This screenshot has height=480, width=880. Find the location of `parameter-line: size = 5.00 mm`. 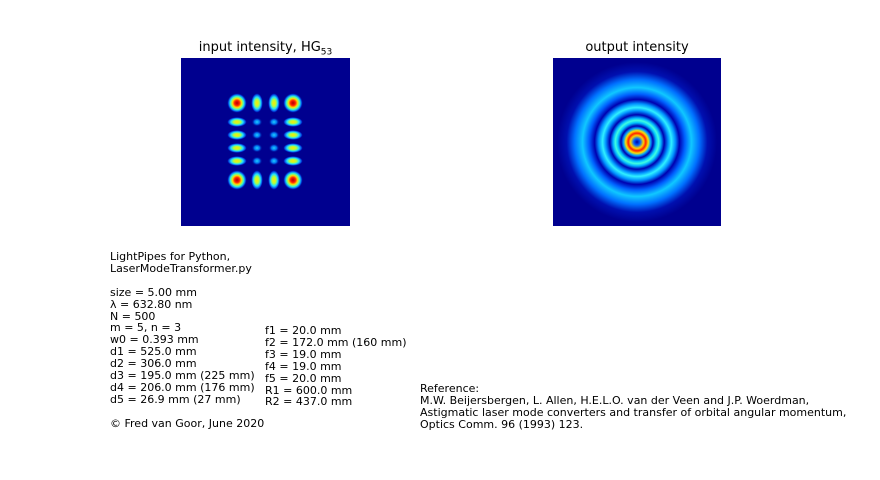

parameter-line: size = 5.00 mm is located at coordinates (153, 292).